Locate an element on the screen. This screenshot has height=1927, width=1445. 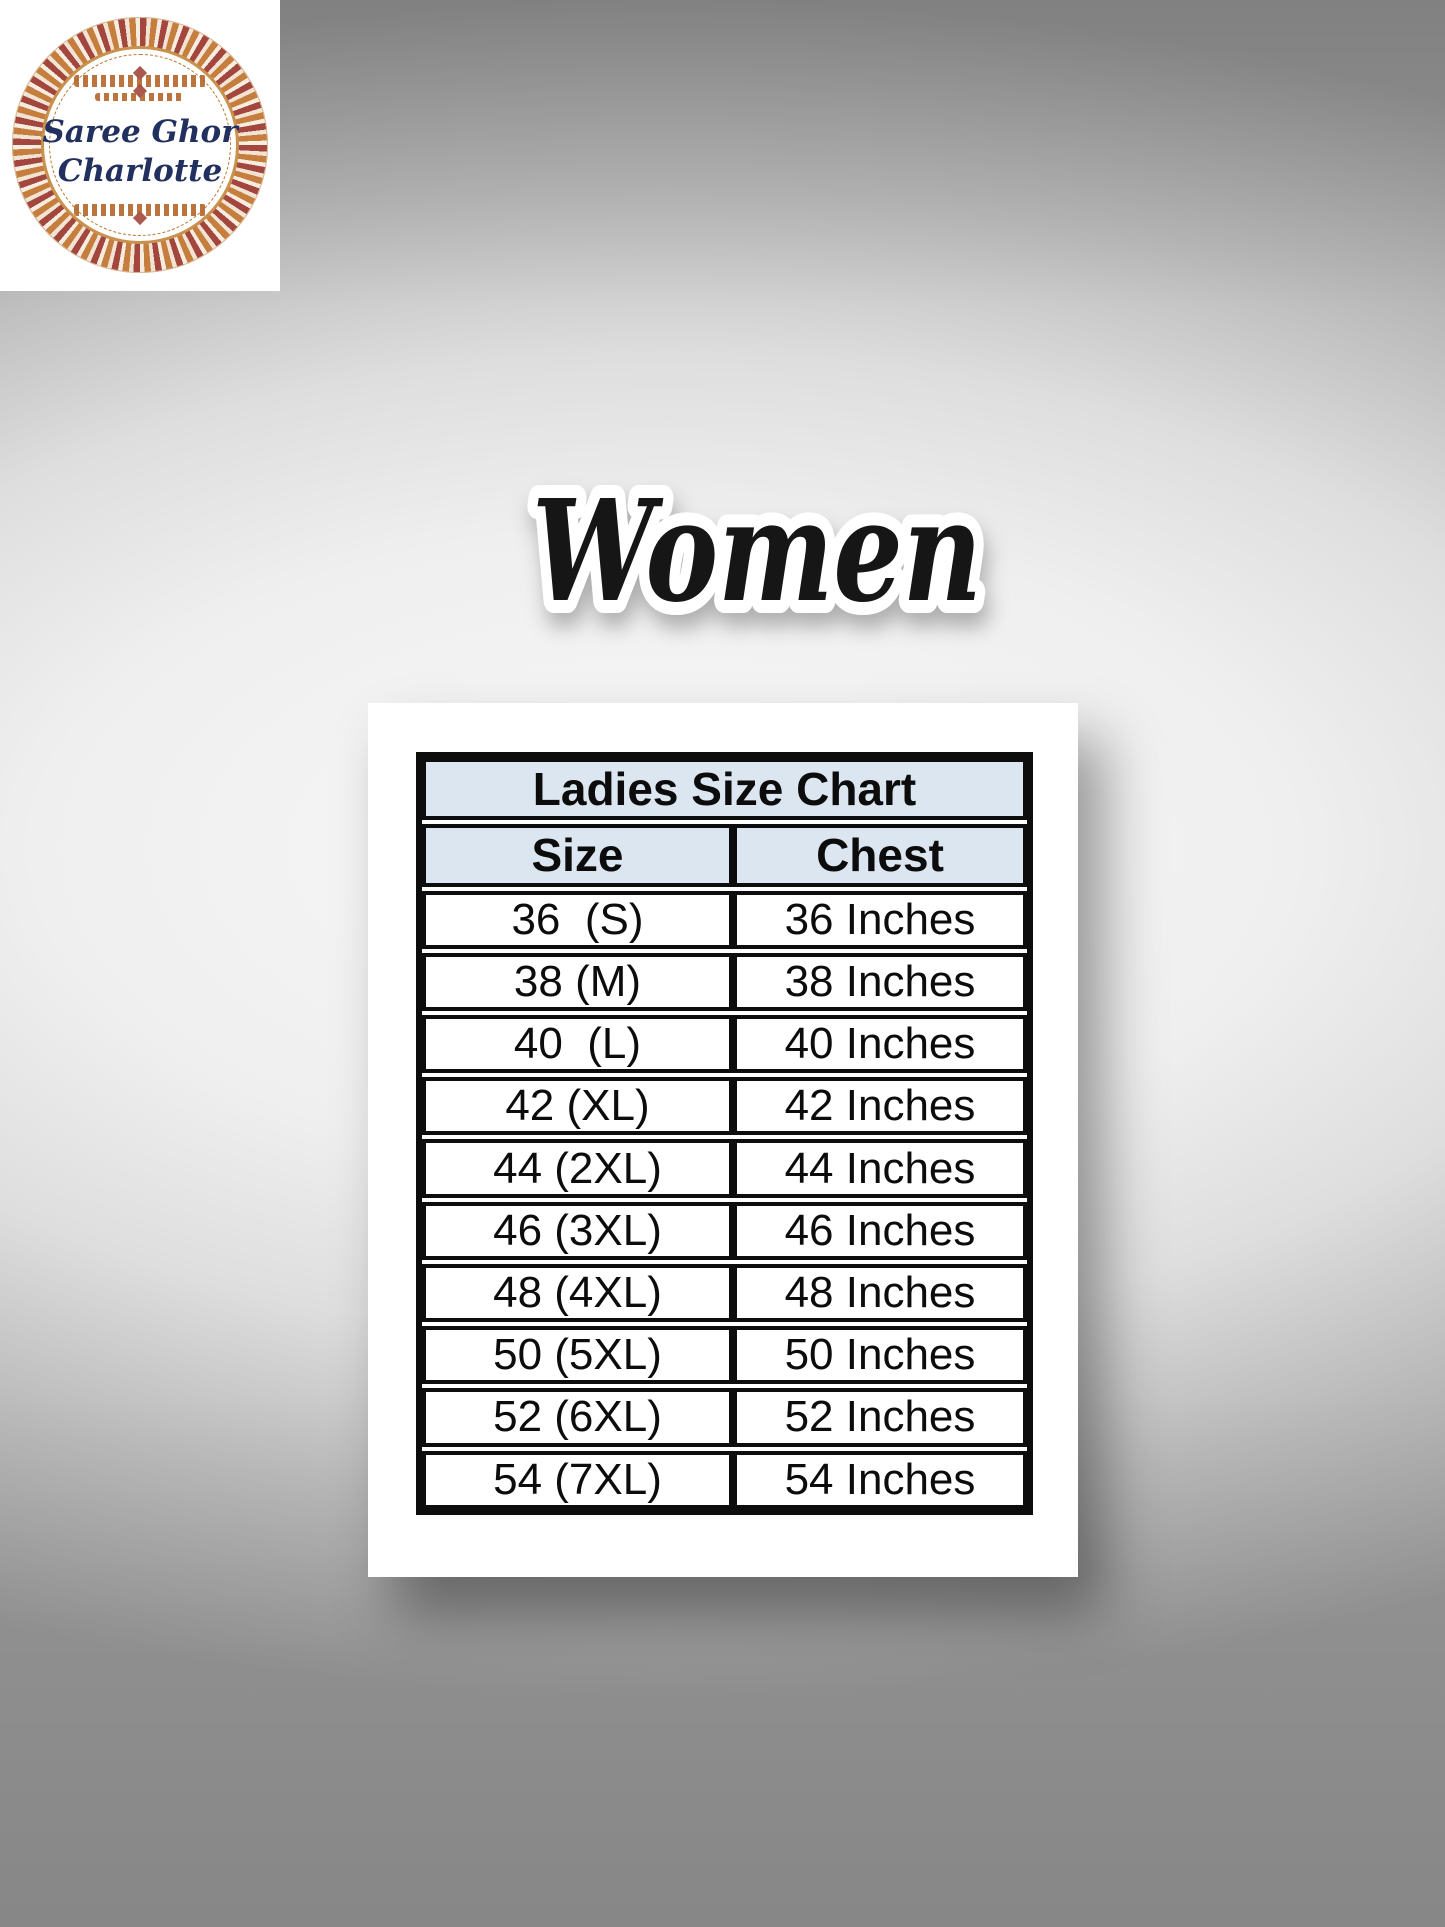
women-heading: Women is located at coordinates (757, 552).